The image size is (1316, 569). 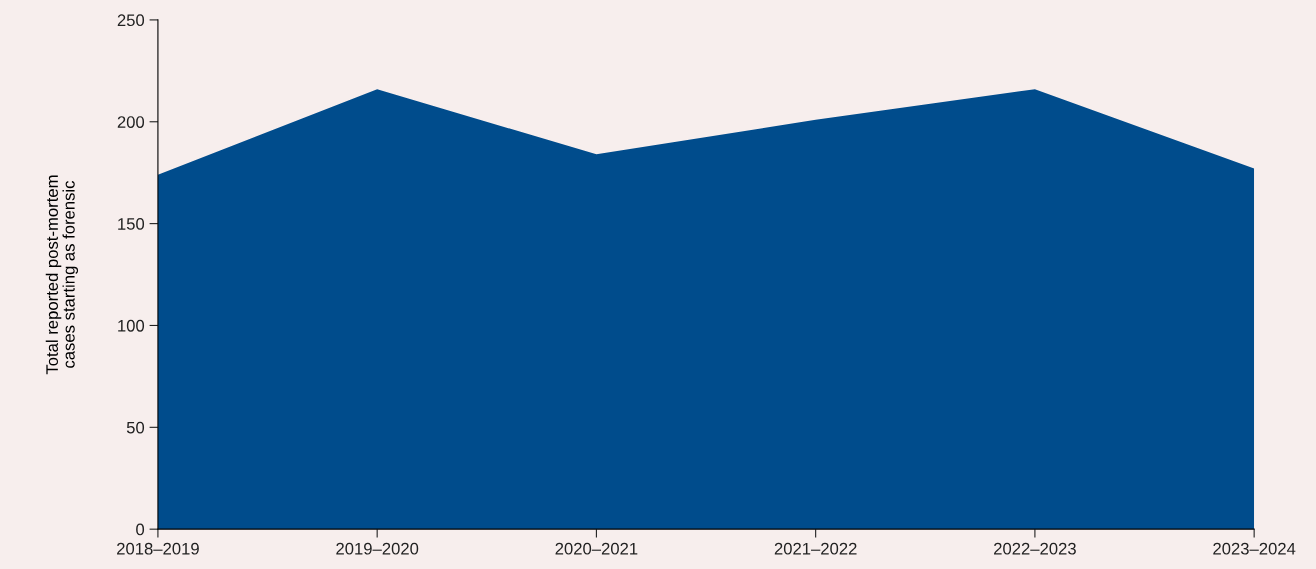 I want to click on y-tick-label: 50, so click(x=135, y=427).